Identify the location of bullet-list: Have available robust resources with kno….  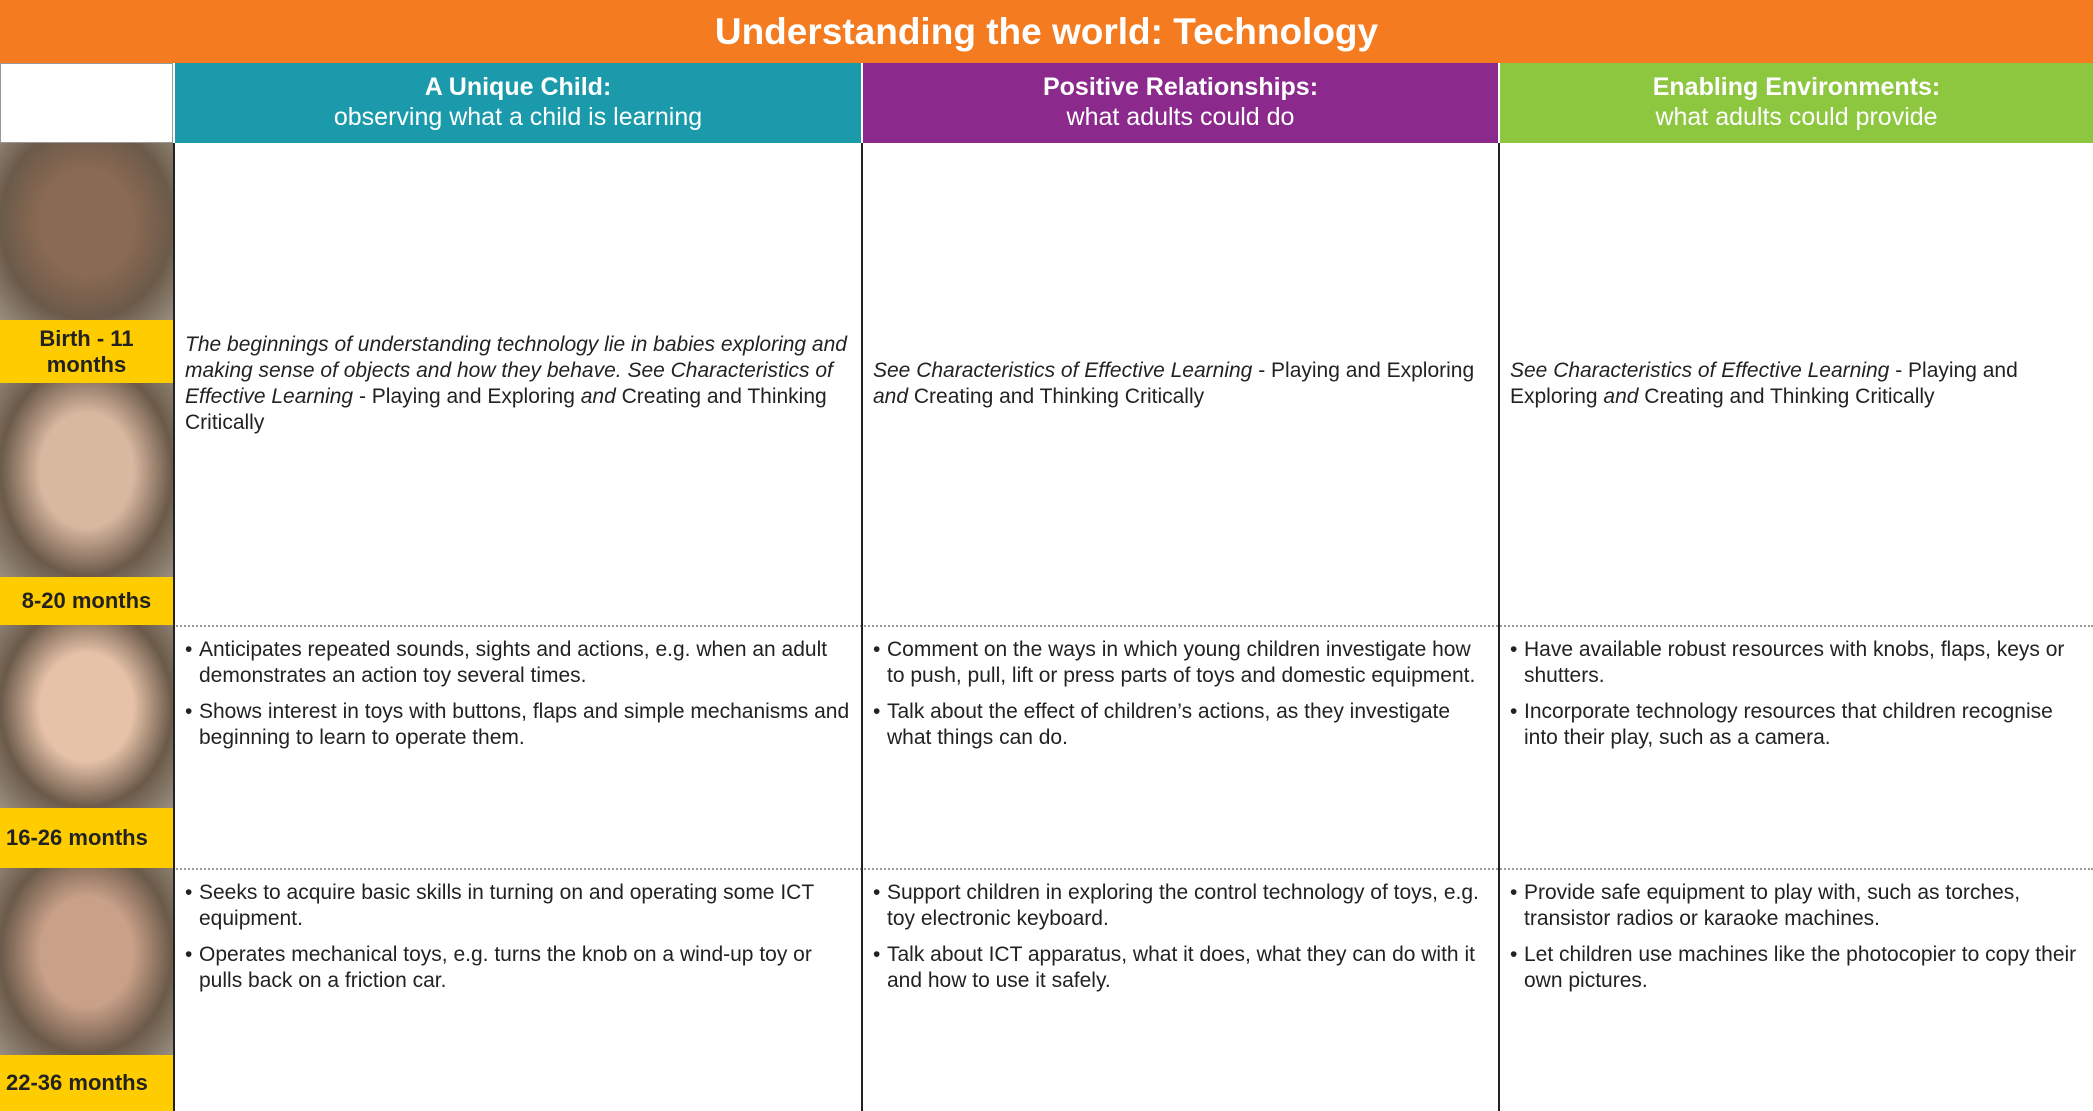
(1796, 694).